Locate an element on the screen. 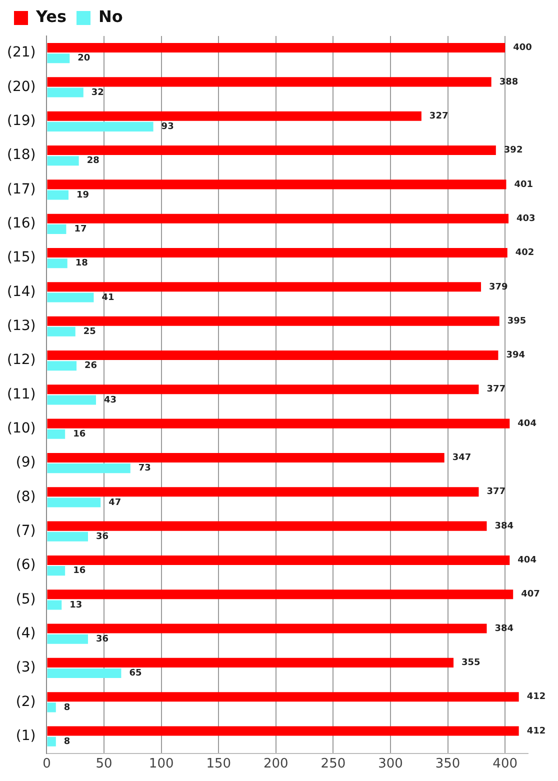 The width and height of the screenshot is (558, 781). y-tick-label: (17) is located at coordinates (21, 189).